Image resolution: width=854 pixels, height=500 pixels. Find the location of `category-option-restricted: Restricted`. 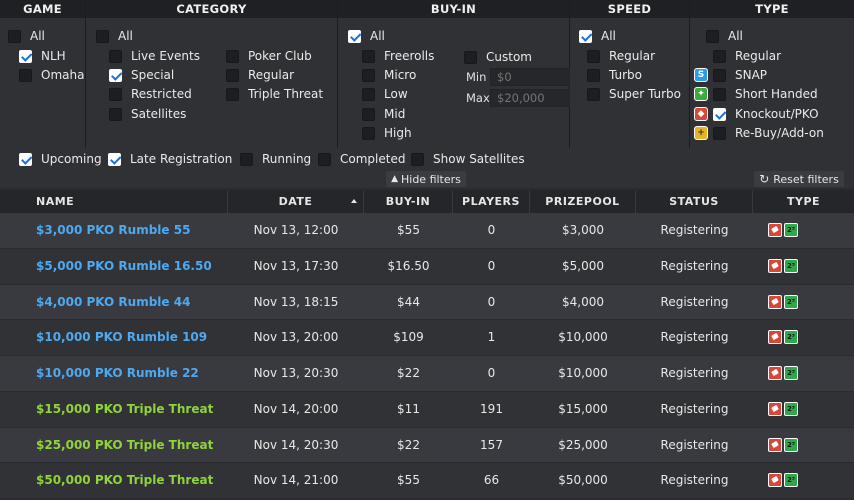

category-option-restricted: Restricted is located at coordinates (150, 94).